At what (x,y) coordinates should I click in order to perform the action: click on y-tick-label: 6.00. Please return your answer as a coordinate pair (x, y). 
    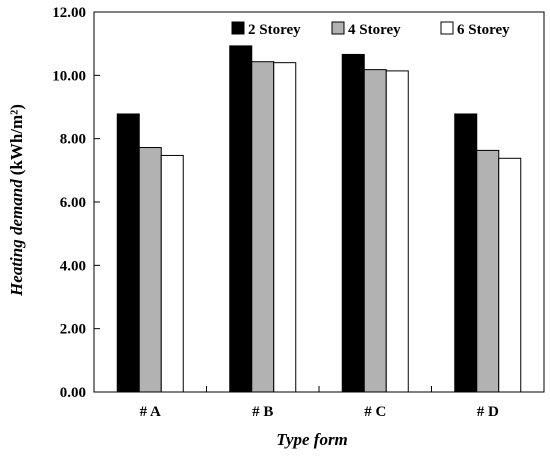
    Looking at the image, I should click on (73, 203).